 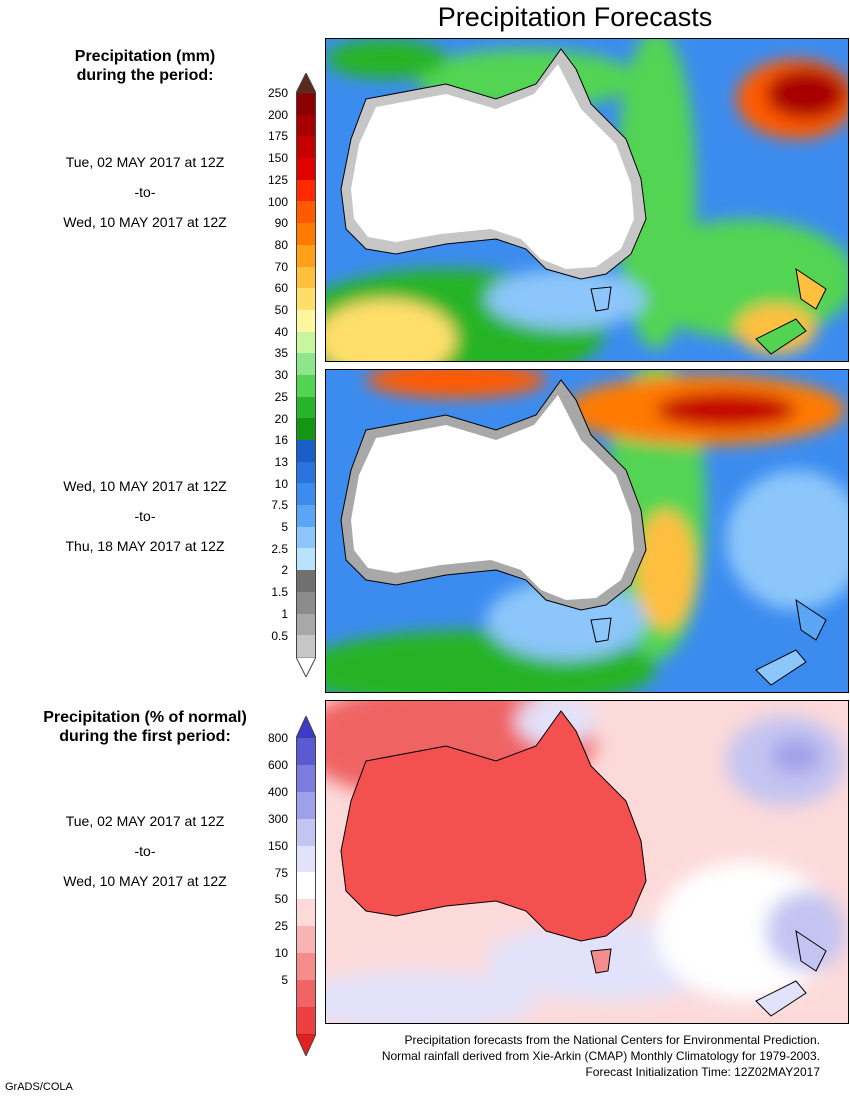 What do you see at coordinates (281, 461) in the screenshot?
I see `colorbar-tick-label: 13` at bounding box center [281, 461].